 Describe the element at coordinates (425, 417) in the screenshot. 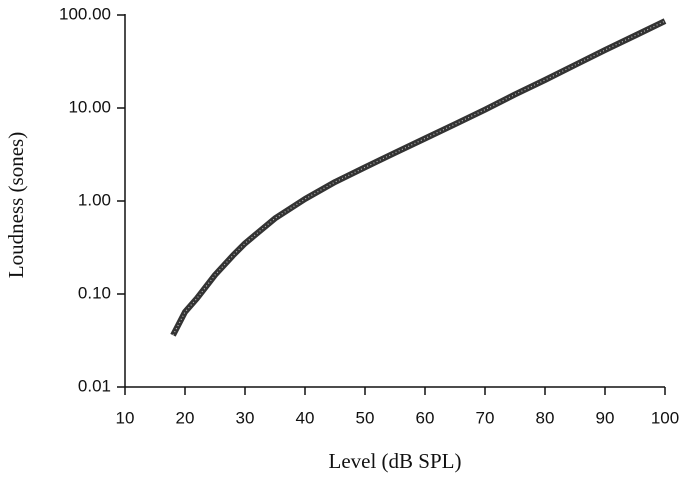

I see `x-tick-label: 60` at that location.